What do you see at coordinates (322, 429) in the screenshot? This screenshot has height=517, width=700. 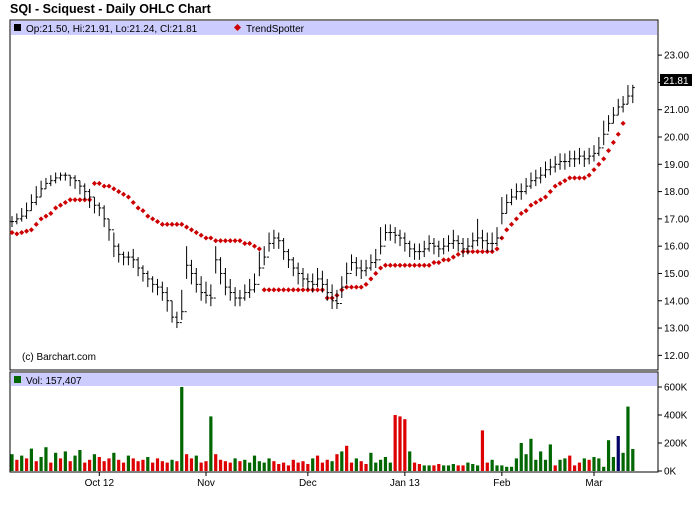 I see `volume-series` at bounding box center [322, 429].